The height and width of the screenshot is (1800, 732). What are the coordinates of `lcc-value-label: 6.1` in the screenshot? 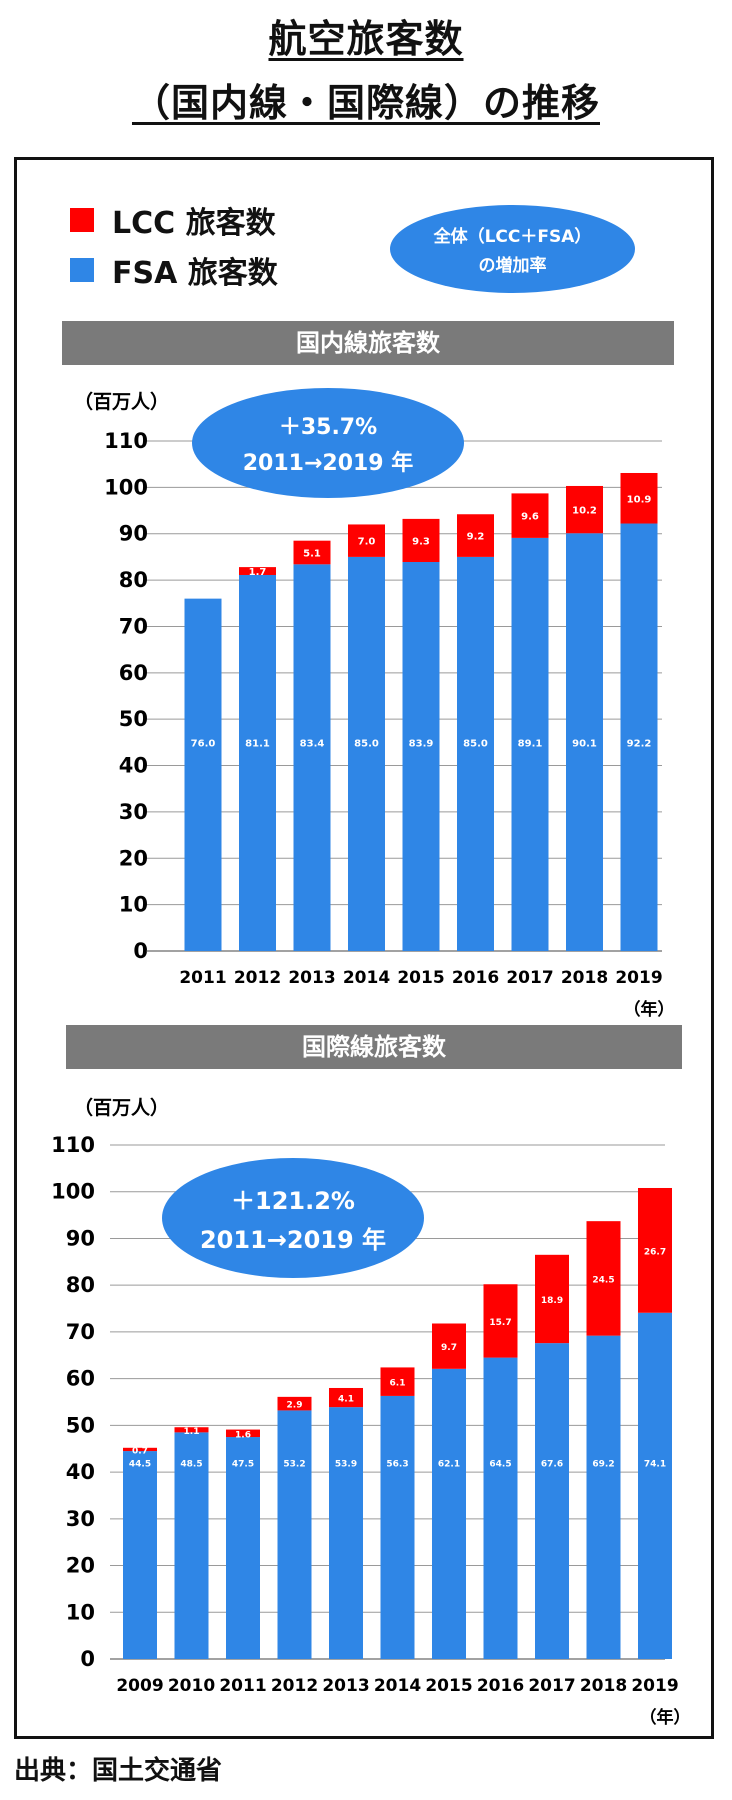 It's located at (398, 1384).